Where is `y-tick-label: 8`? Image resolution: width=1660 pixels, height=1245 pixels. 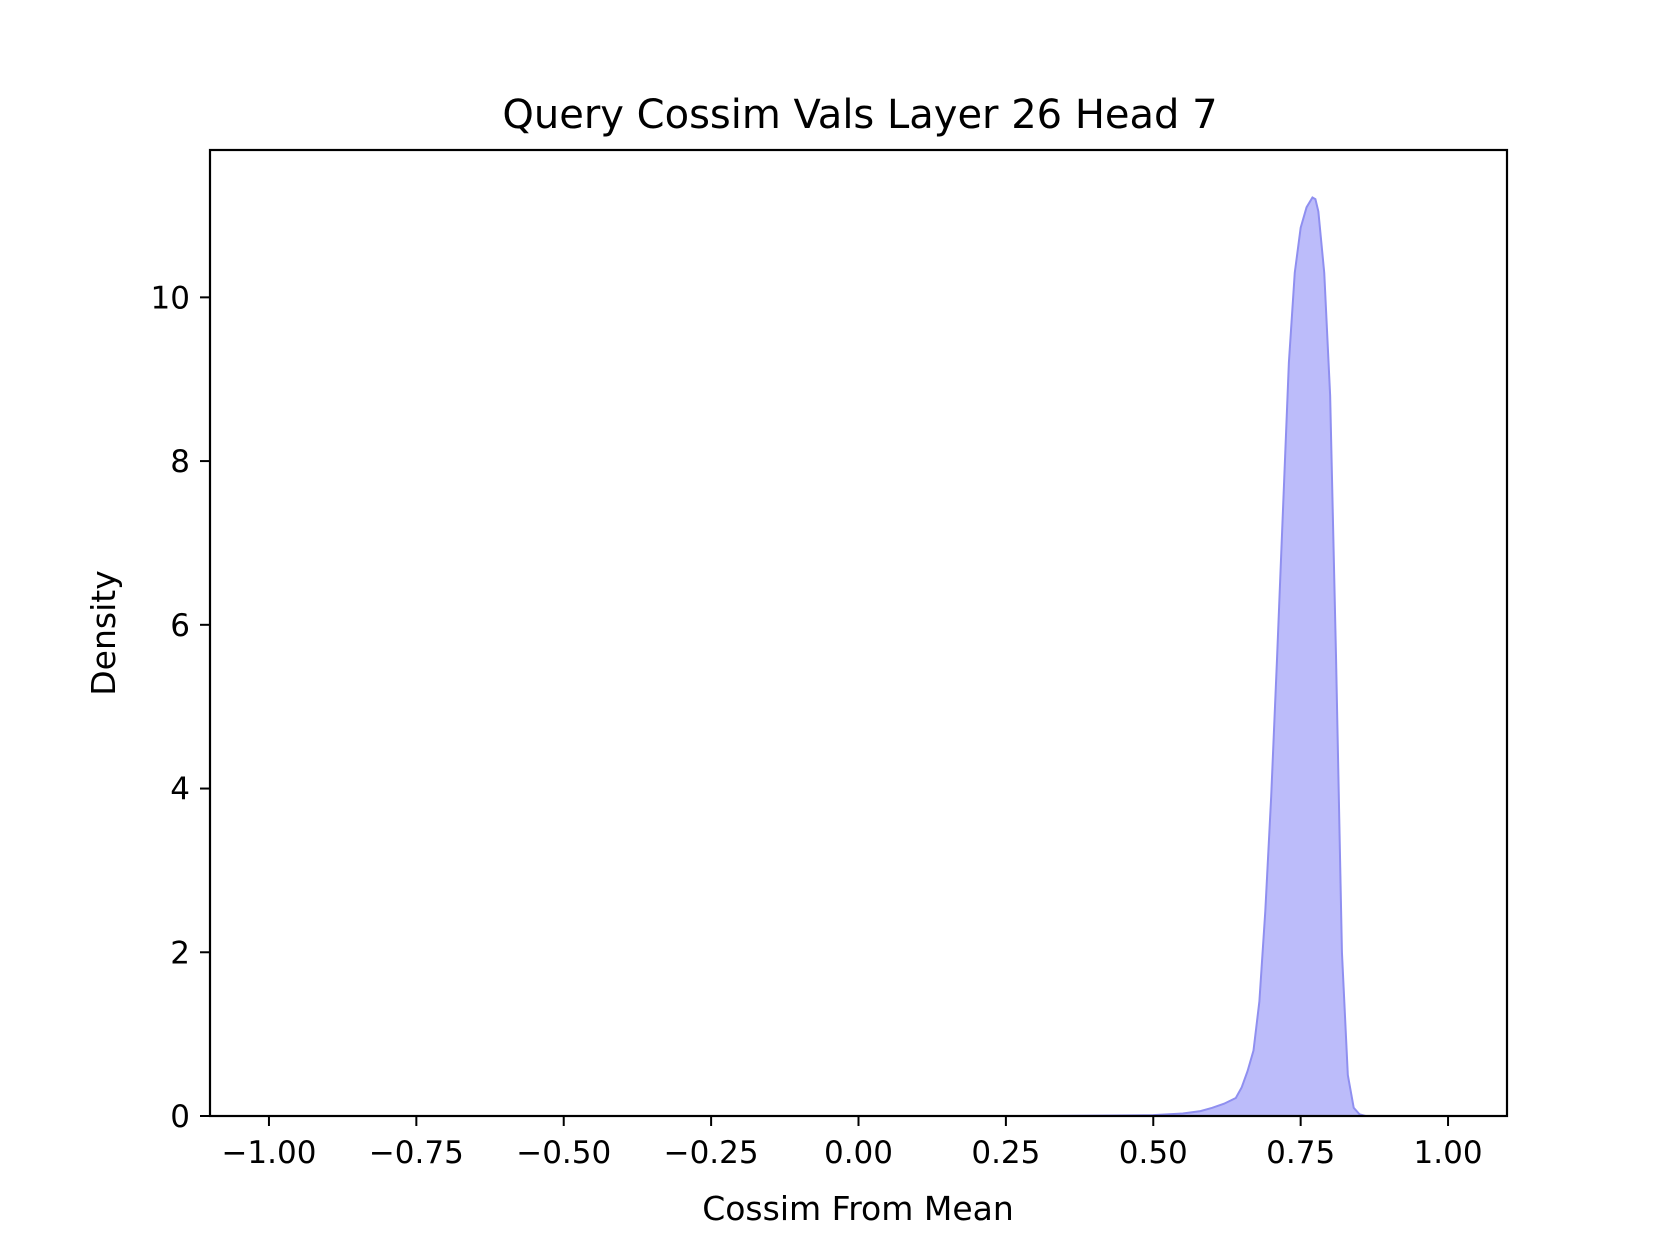
y-tick-label: 8 is located at coordinates (180, 462).